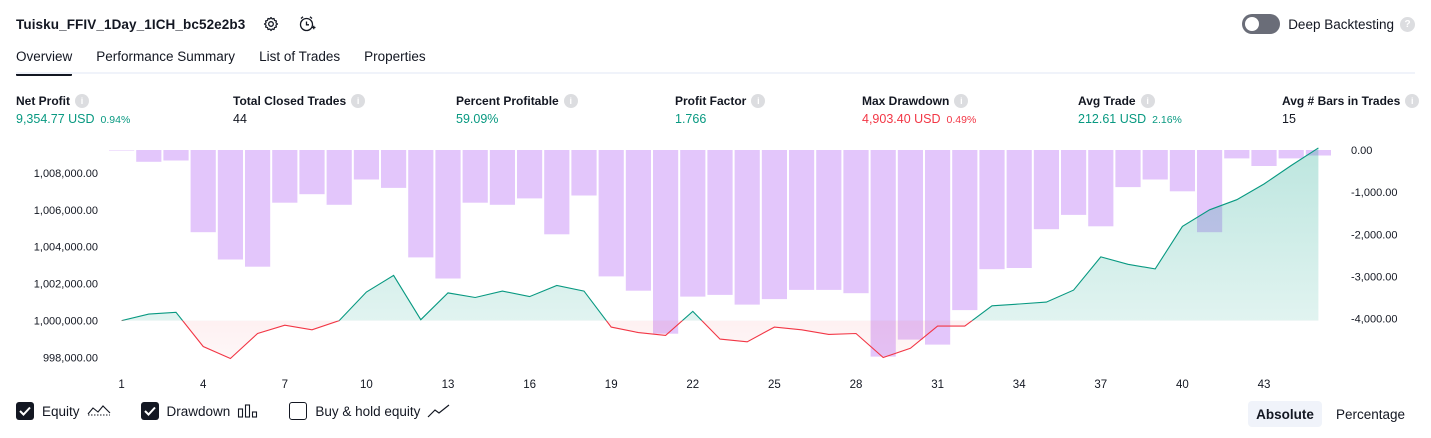 This screenshot has height=438, width=1431. I want to click on legend-equity: Equity, so click(63, 411).